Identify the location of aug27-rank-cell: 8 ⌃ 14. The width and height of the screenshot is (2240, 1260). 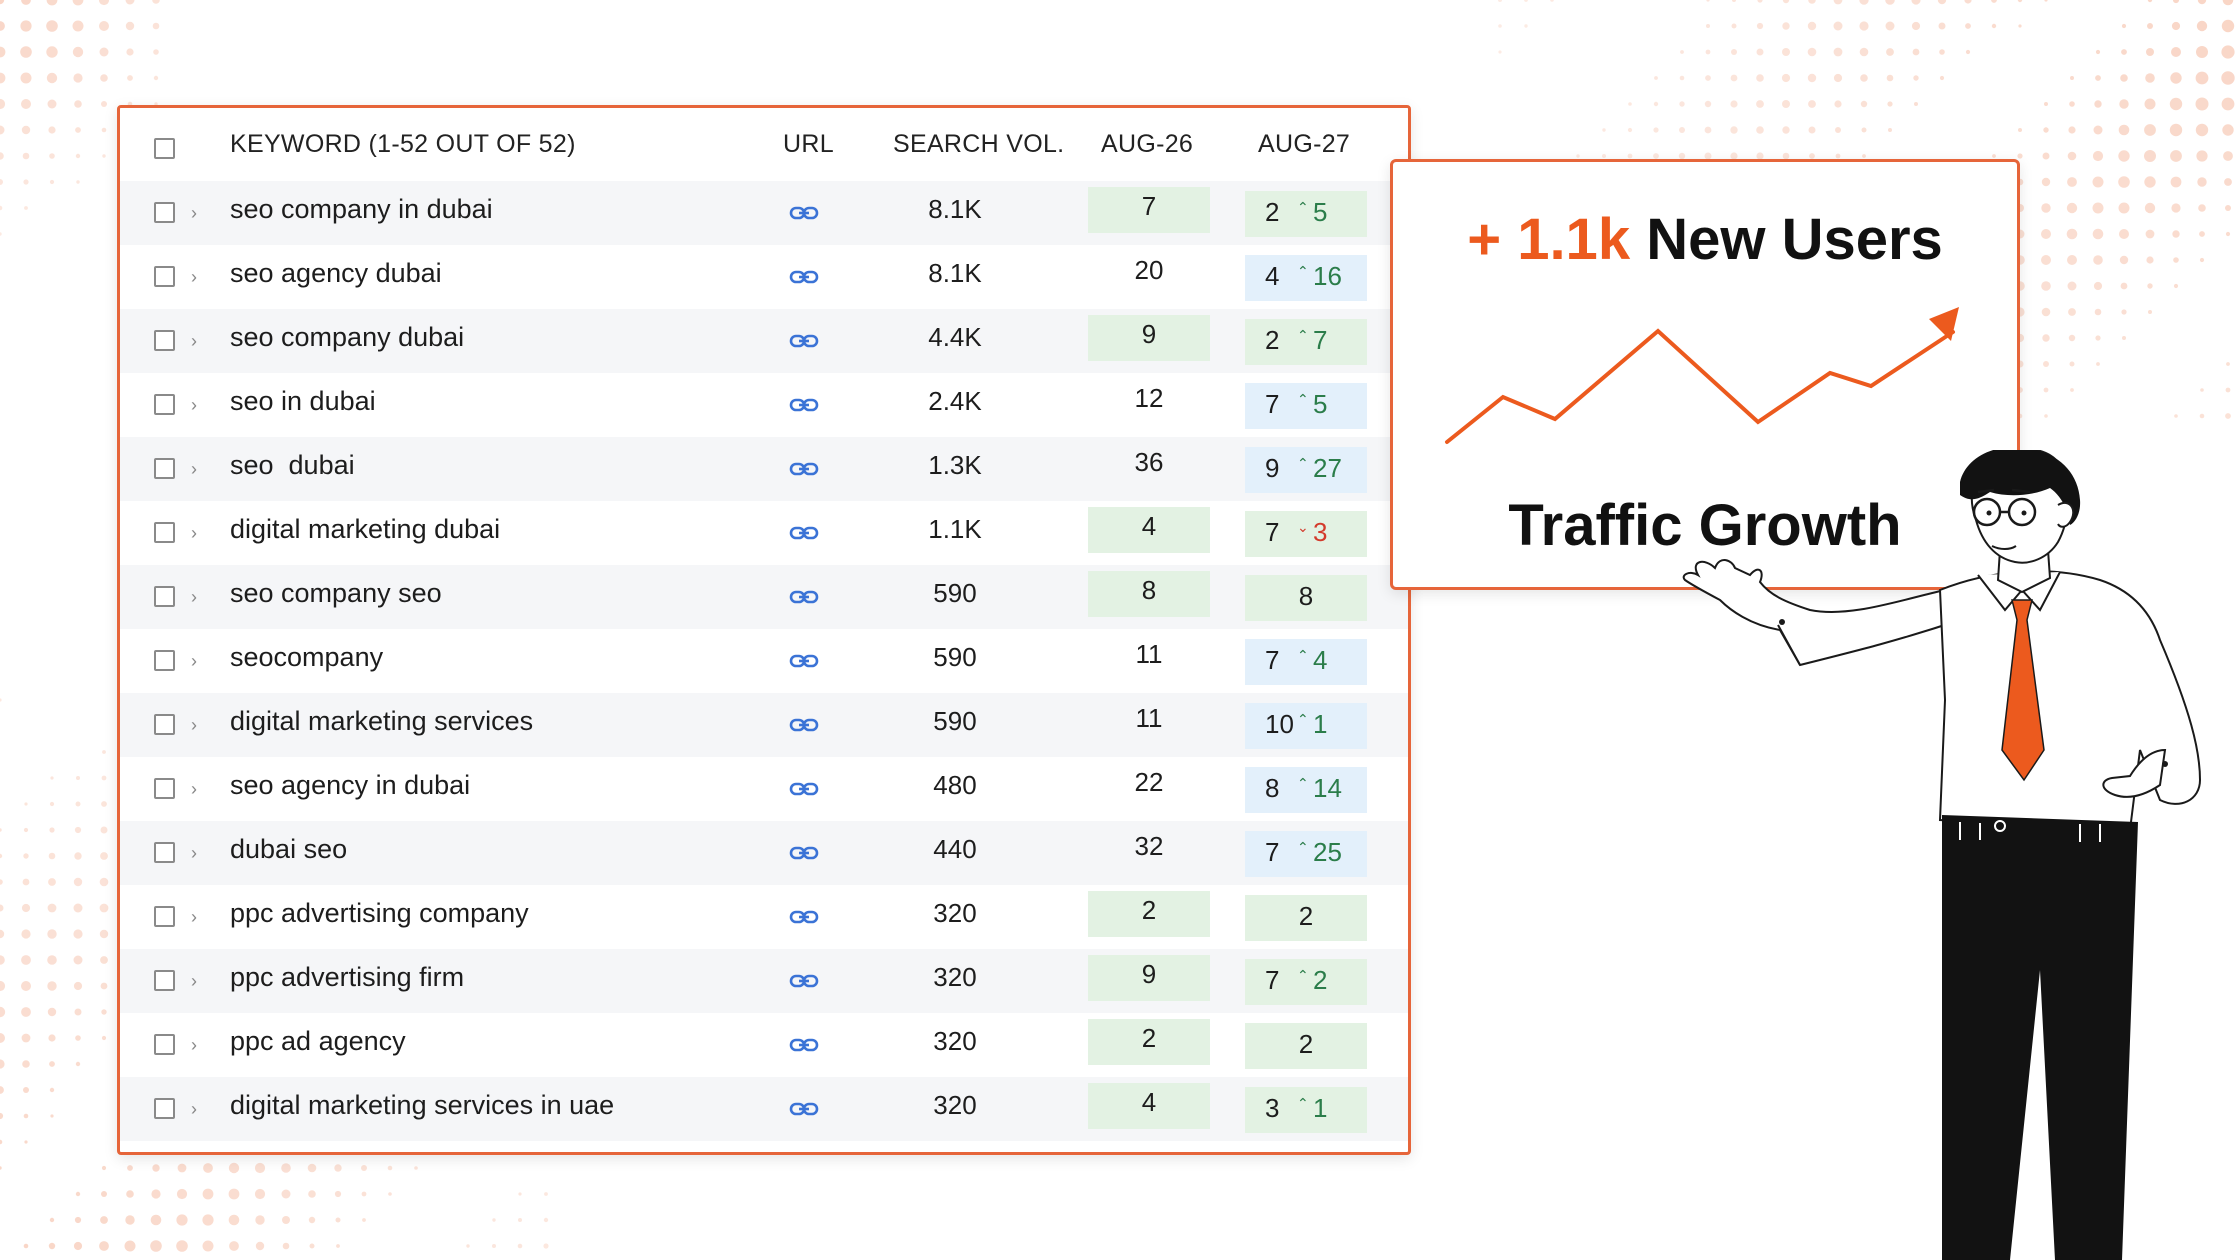
(1306, 790).